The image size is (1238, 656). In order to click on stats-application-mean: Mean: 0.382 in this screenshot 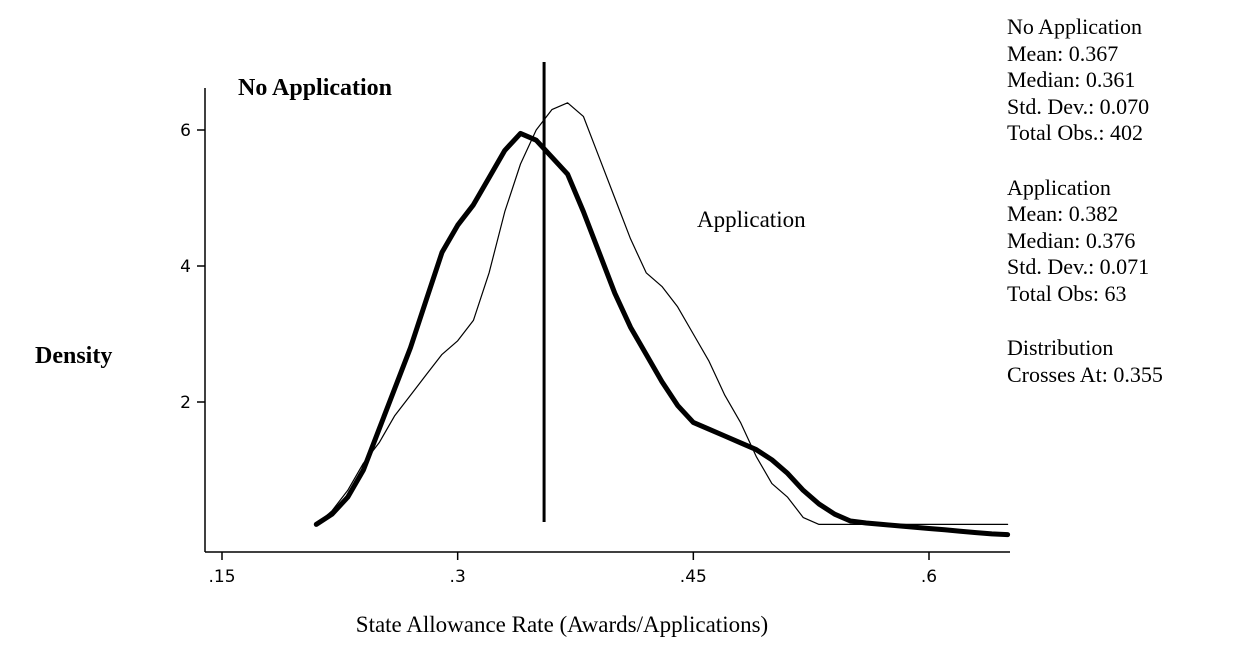, I will do `click(1063, 213)`.